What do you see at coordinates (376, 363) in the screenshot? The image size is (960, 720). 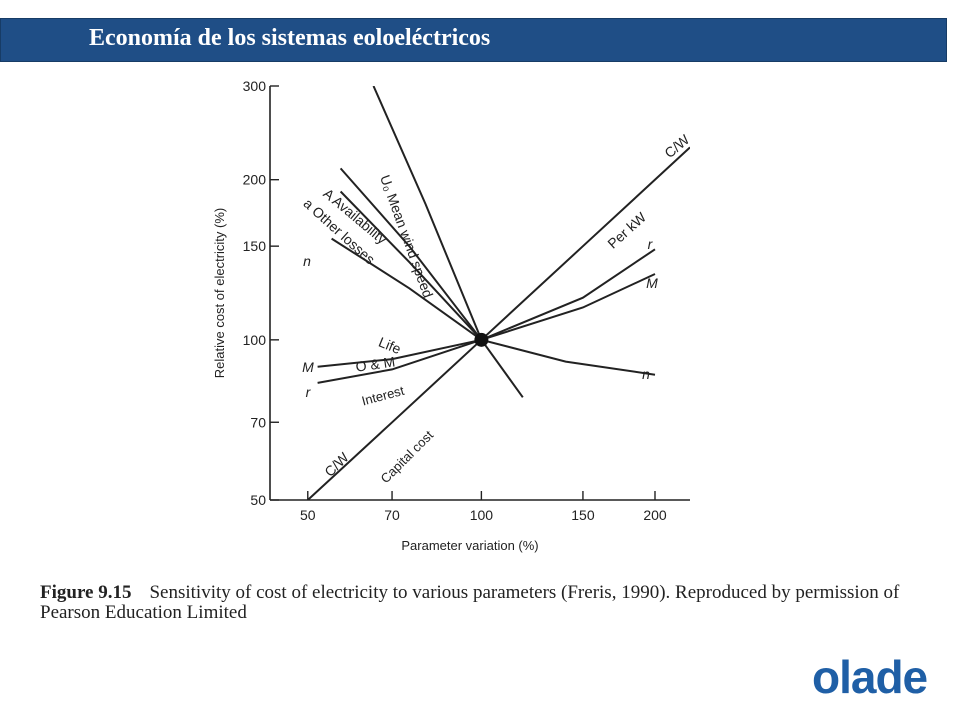 I see `curve-label: O & M` at bounding box center [376, 363].